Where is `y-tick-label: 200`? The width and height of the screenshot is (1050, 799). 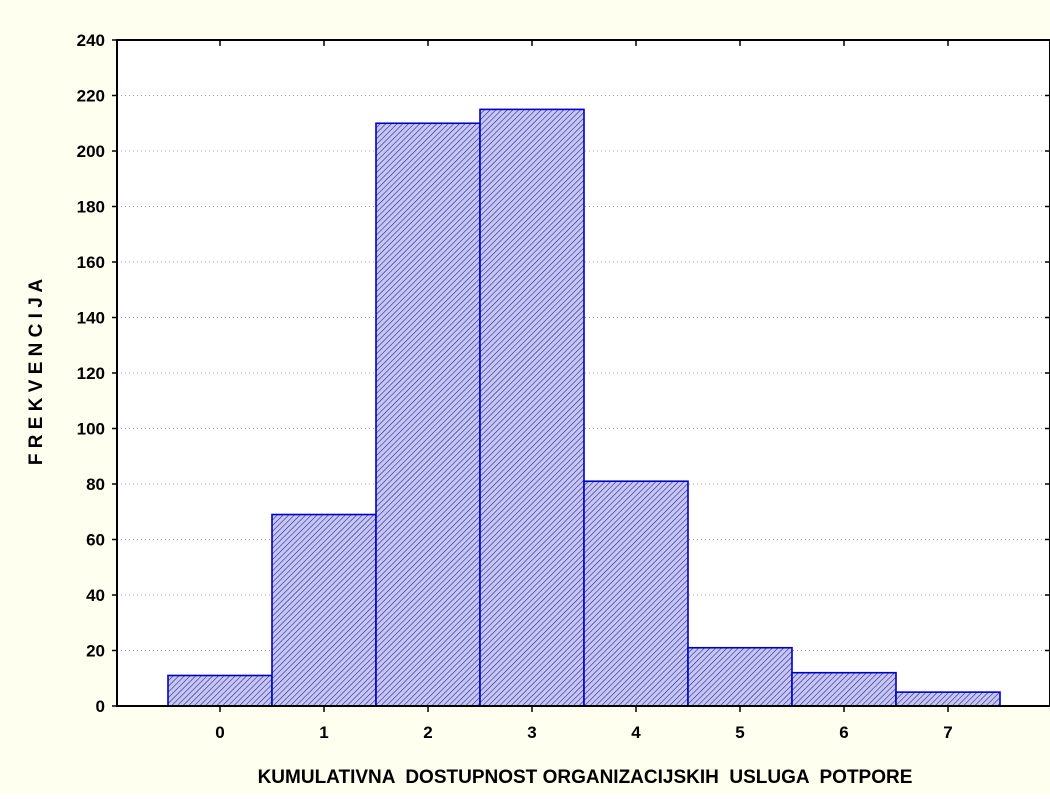 y-tick-label: 200 is located at coordinates (91, 151).